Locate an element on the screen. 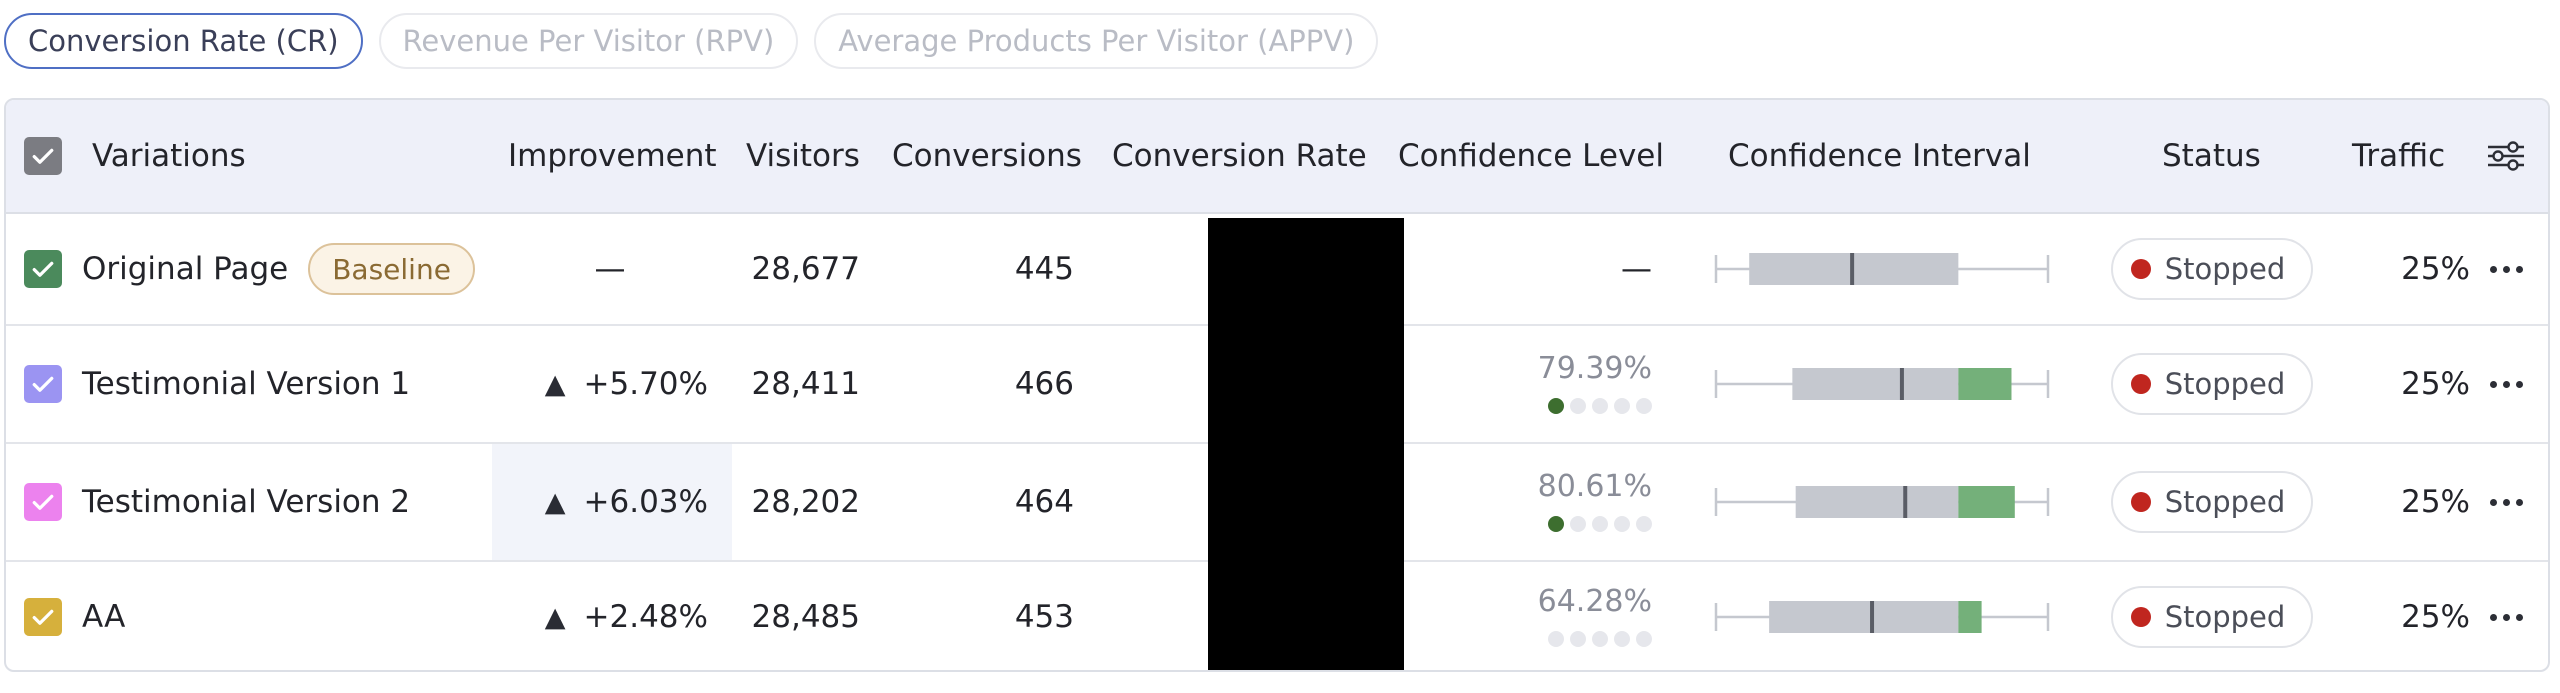  confidence-value: — is located at coordinates (1636, 268).